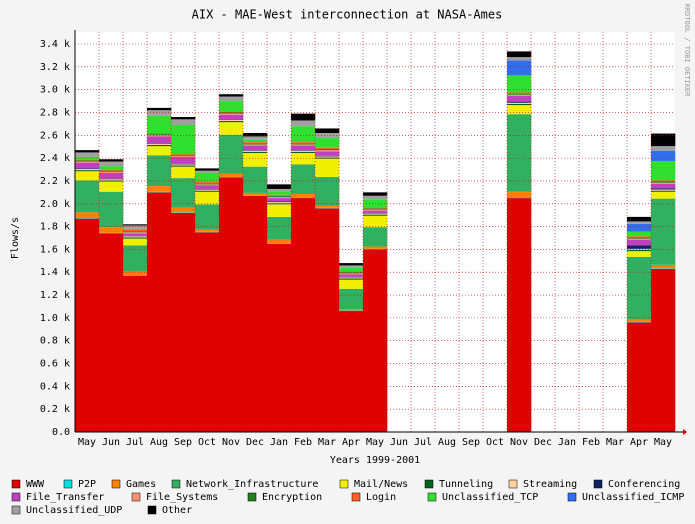 This screenshot has width=695, height=524. What do you see at coordinates (176, 484) in the screenshot?
I see `legend-swatch` at bounding box center [176, 484].